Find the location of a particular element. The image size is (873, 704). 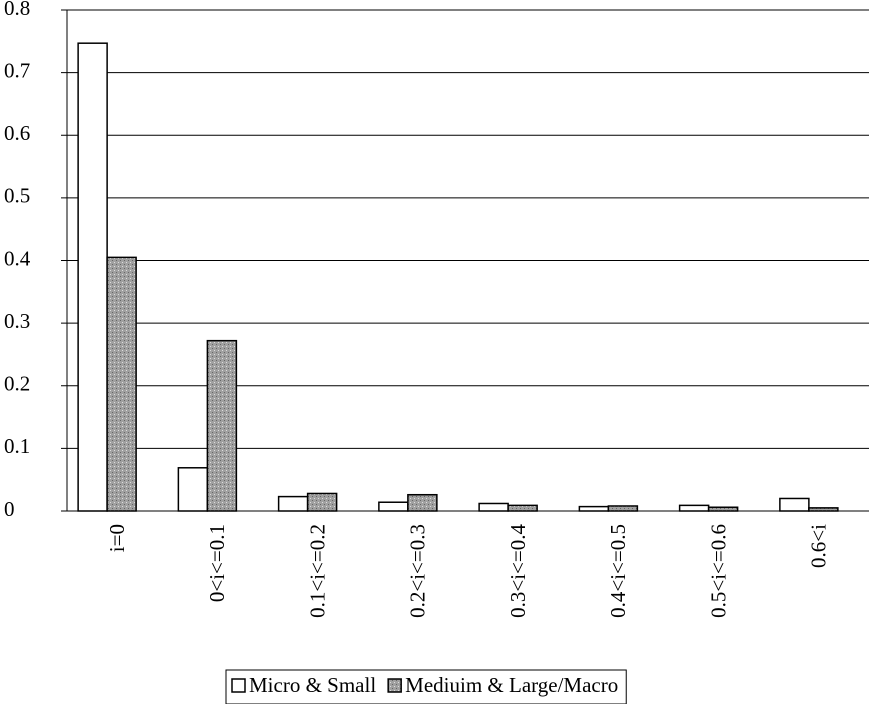

legend-label: Micro & Small is located at coordinates (312, 685).